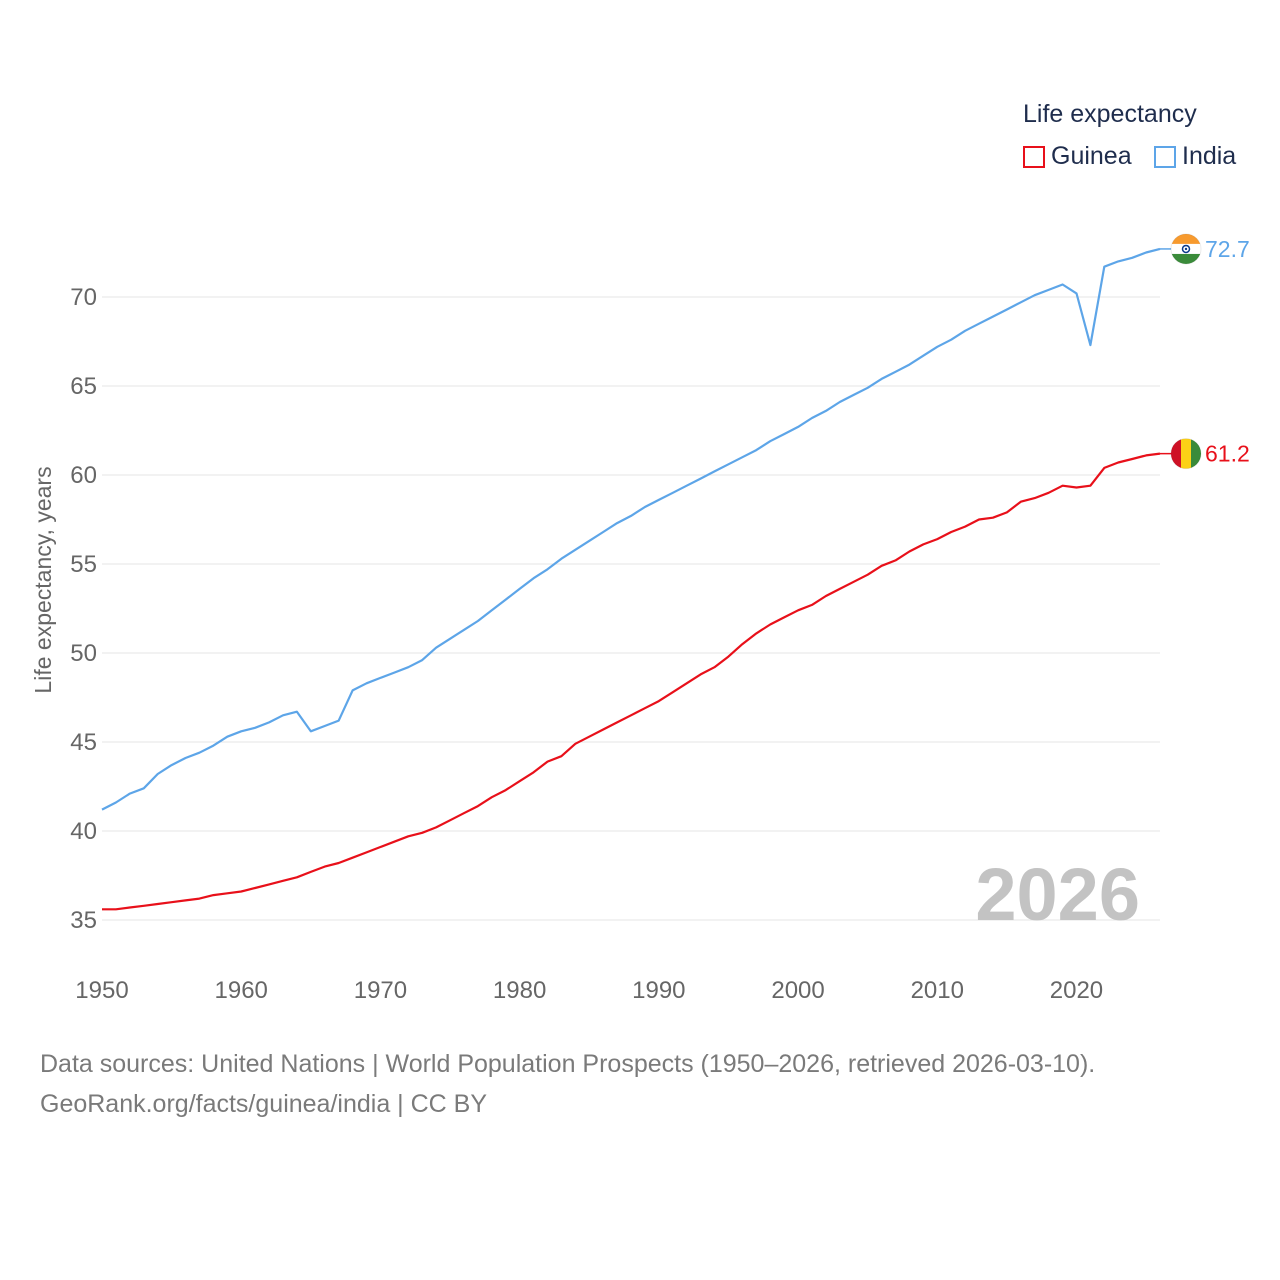 This screenshot has height=1280, width=1280. Describe the element at coordinates (1091, 156) in the screenshot. I see `legend-label-guinea: Guinea` at that location.